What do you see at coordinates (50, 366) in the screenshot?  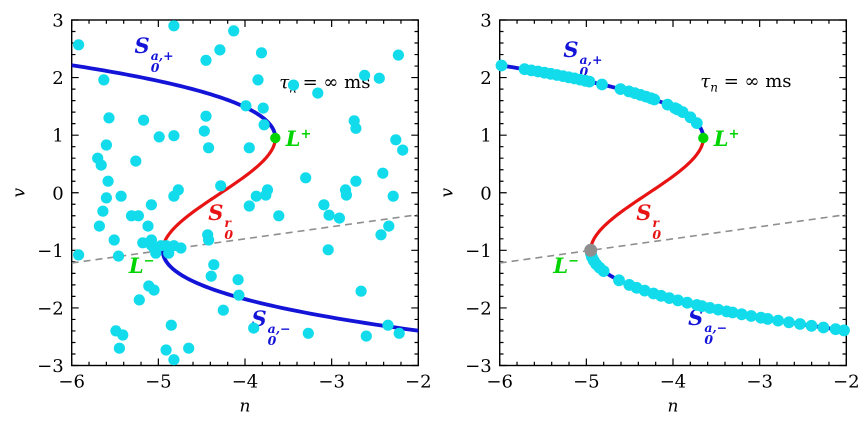 I see `y-tick-label: −3` at bounding box center [50, 366].